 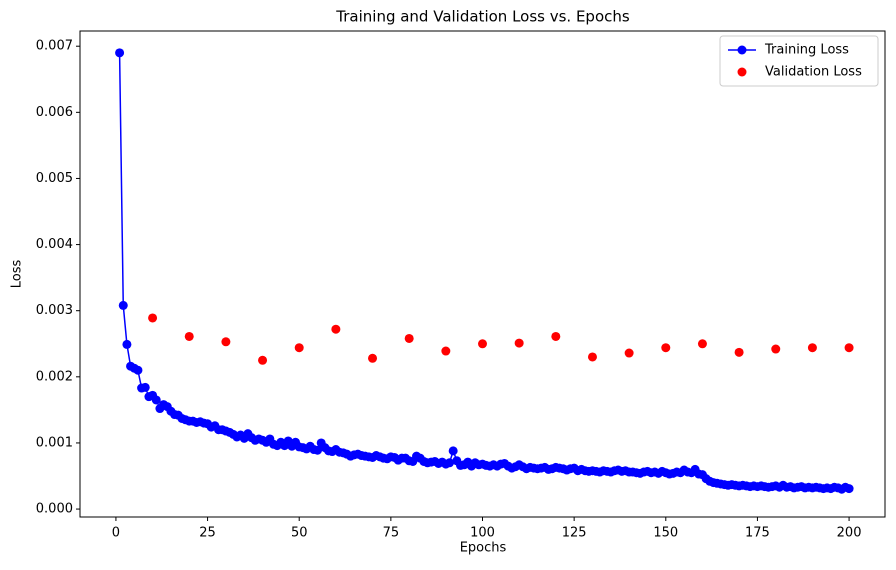 I want to click on chart-title: Training and Validation Loss vs. Epochs, so click(x=482, y=17).